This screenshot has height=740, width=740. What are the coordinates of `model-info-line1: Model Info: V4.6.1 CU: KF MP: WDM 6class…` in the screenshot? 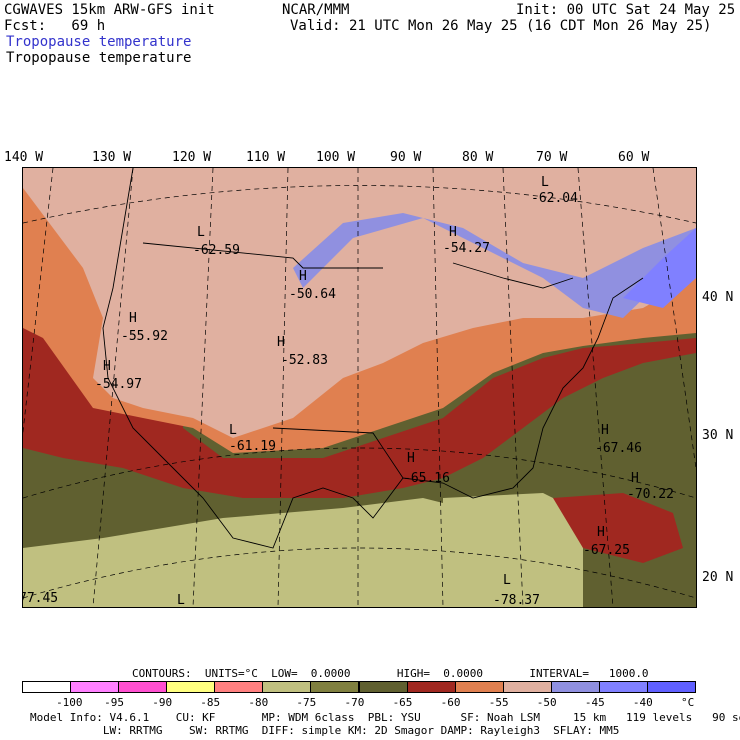 It's located at (385, 717).